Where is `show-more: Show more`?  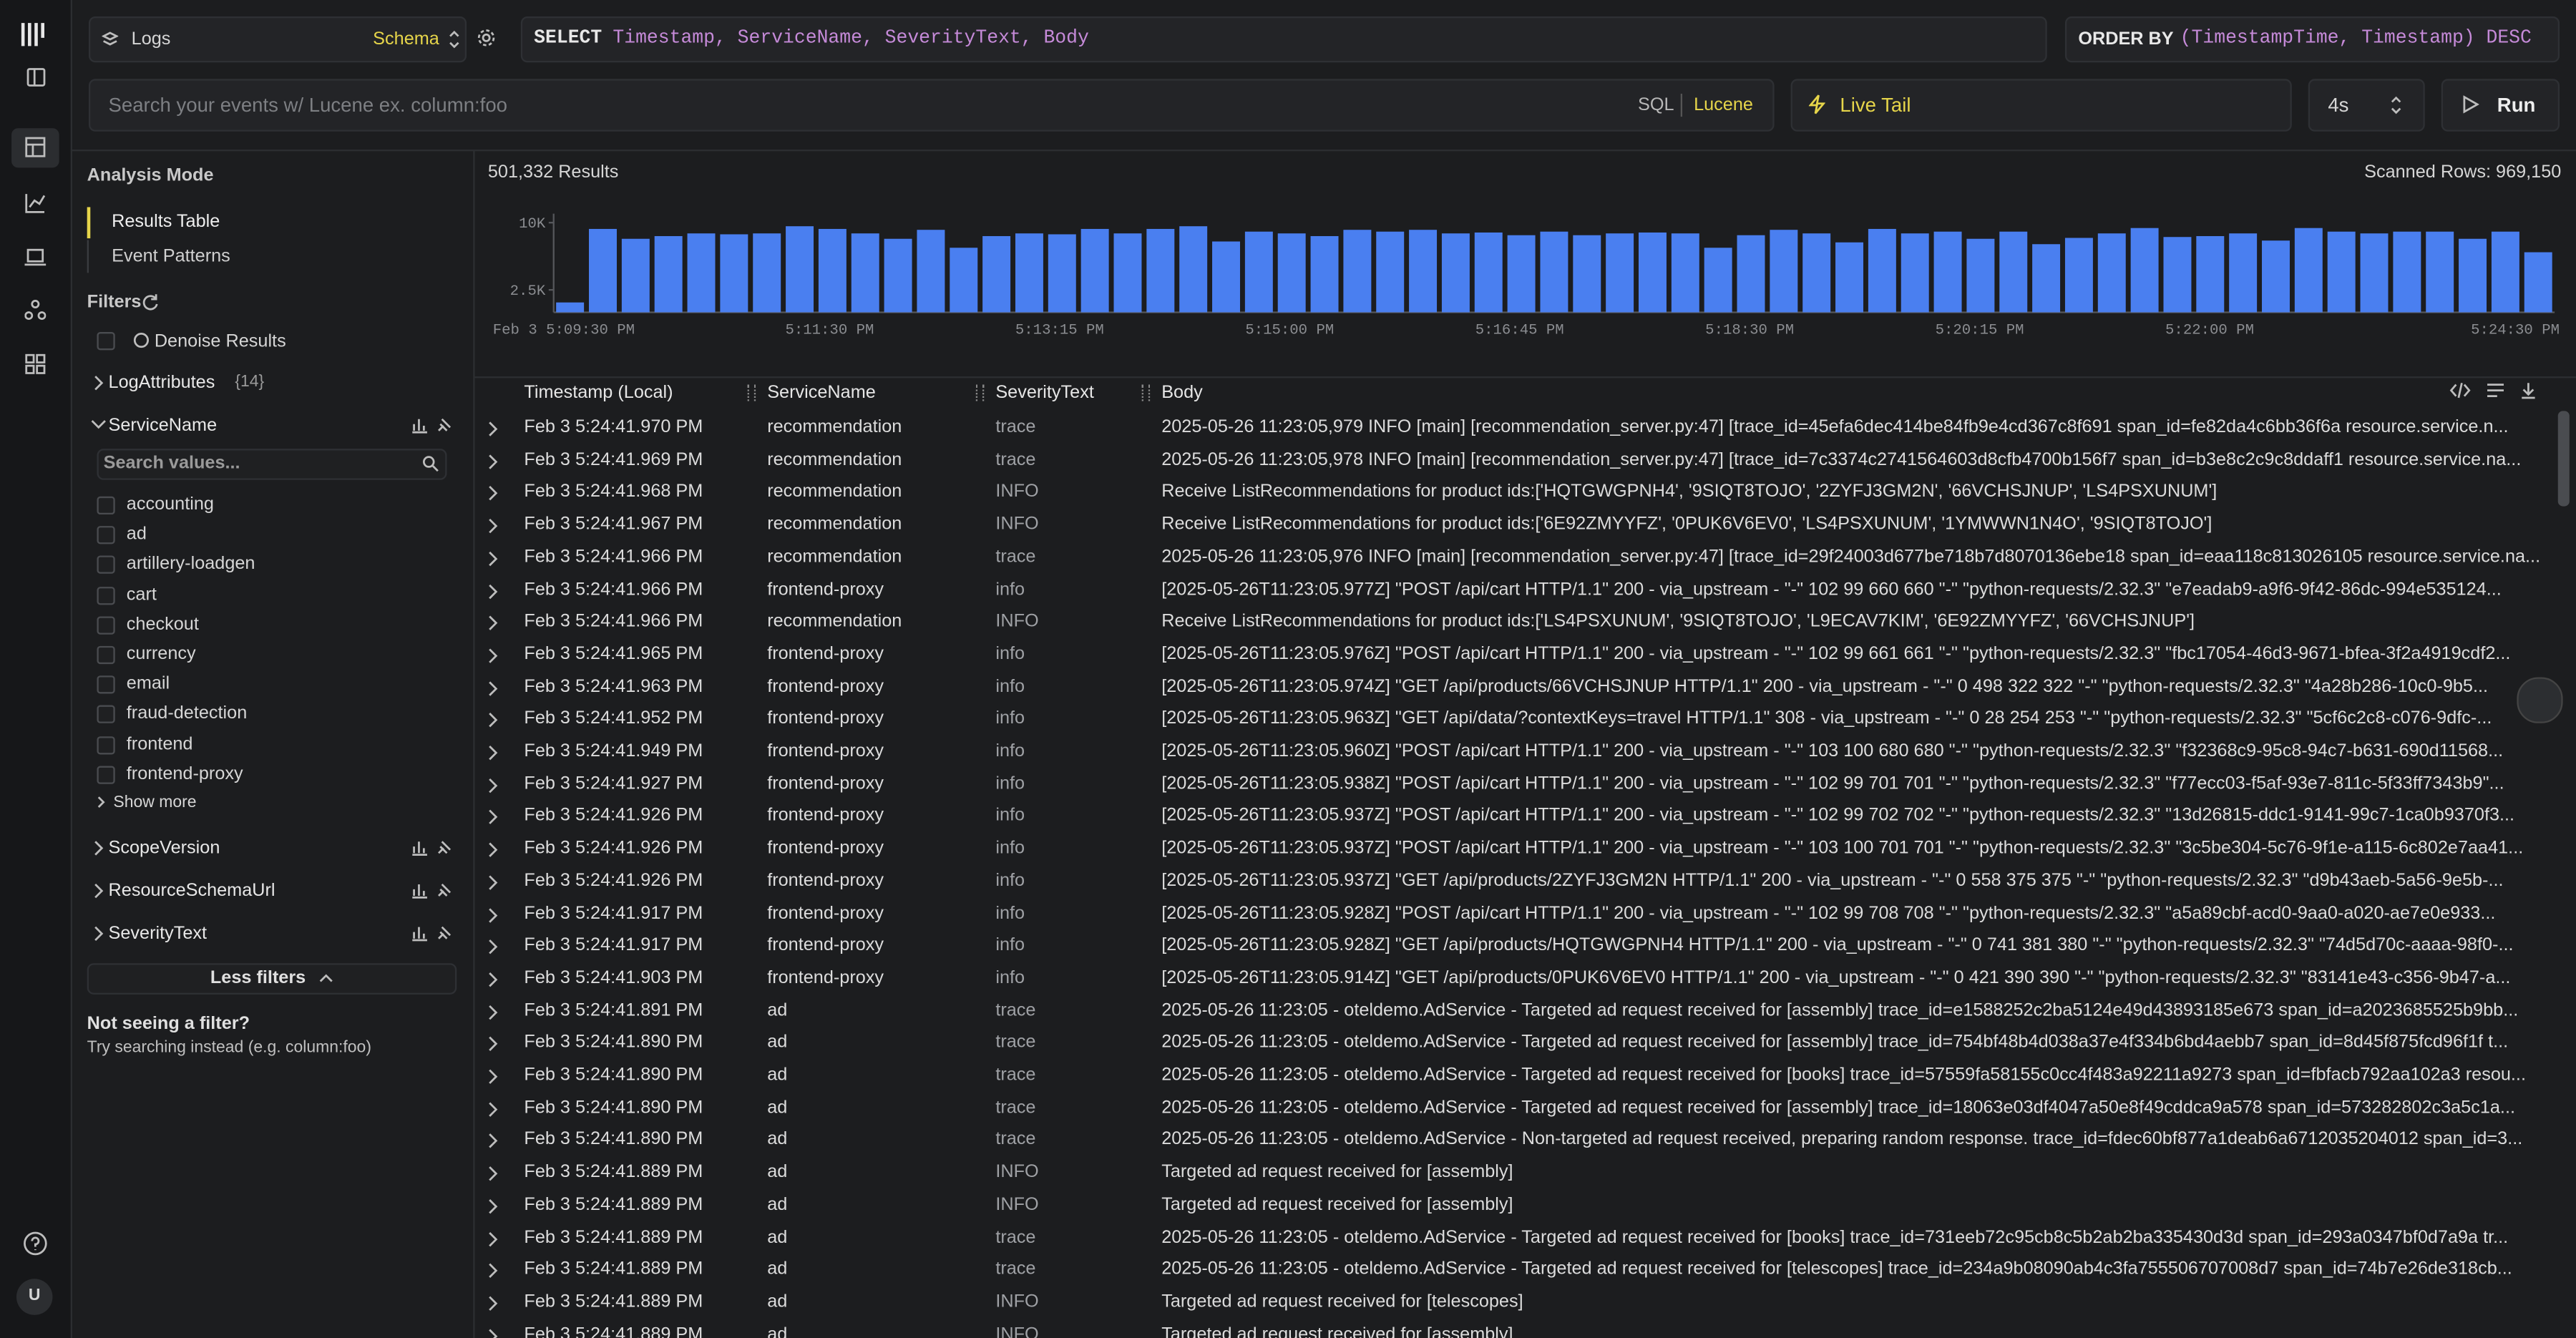
show-more: Show more is located at coordinates (154, 803).